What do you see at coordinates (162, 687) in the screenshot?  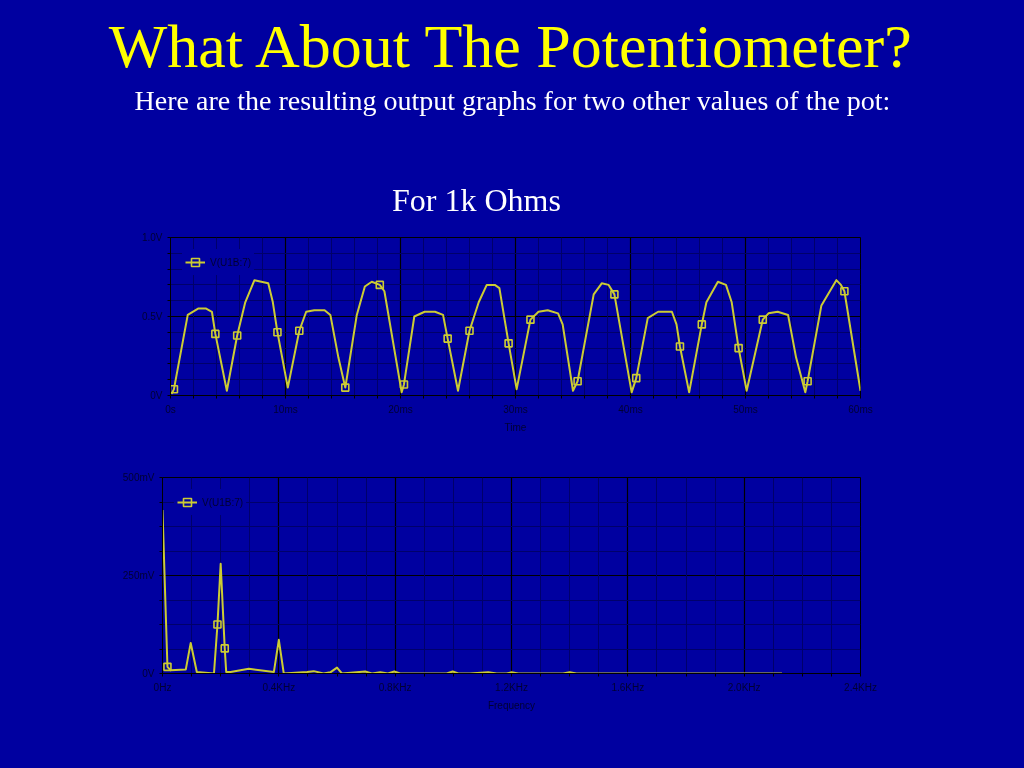 I see `x-tick-label: 0Hz` at bounding box center [162, 687].